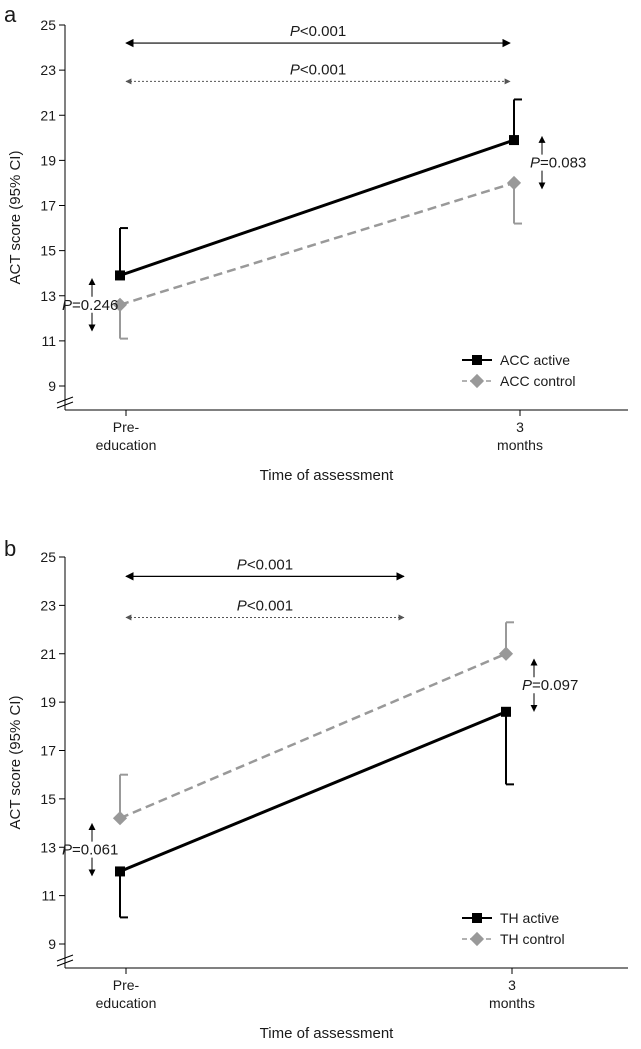  I want to click on panel-letter: b, so click(10, 548).